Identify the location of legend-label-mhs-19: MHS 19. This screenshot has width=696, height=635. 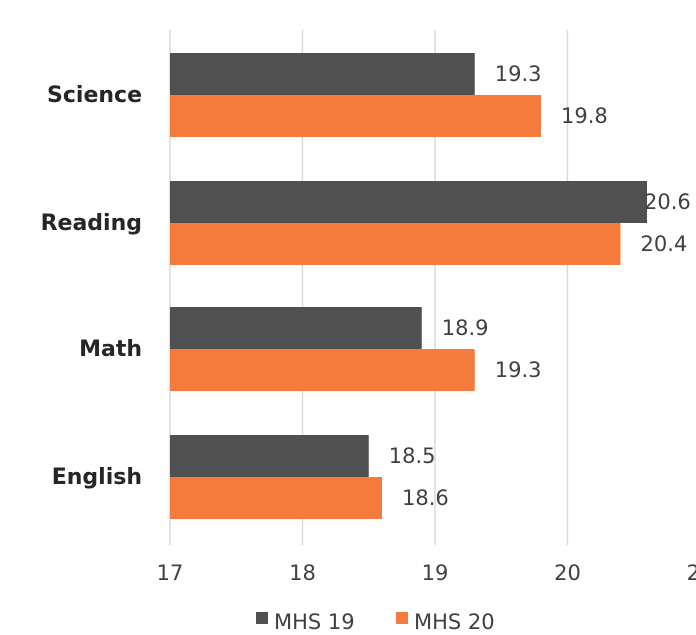
(314, 622).